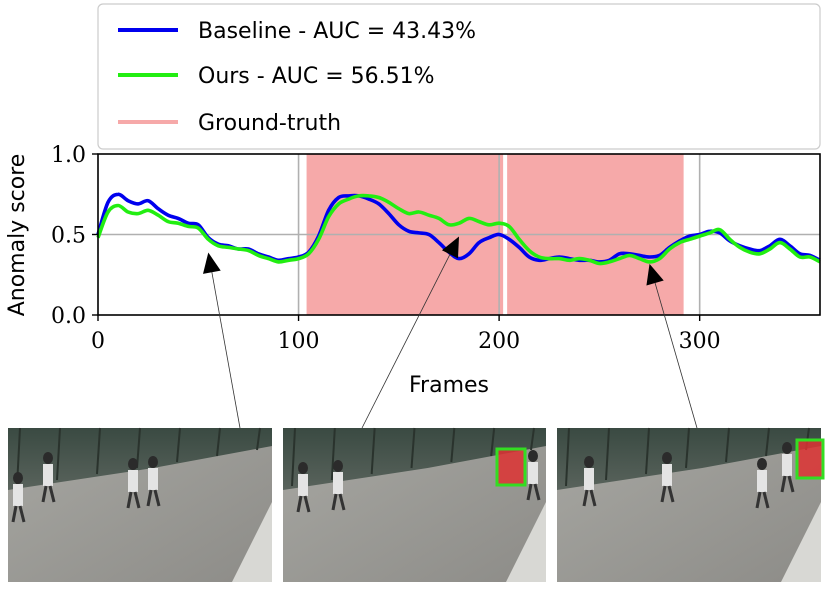  I want to click on legend-label-ground-truth: Ground-truth, so click(269, 123).